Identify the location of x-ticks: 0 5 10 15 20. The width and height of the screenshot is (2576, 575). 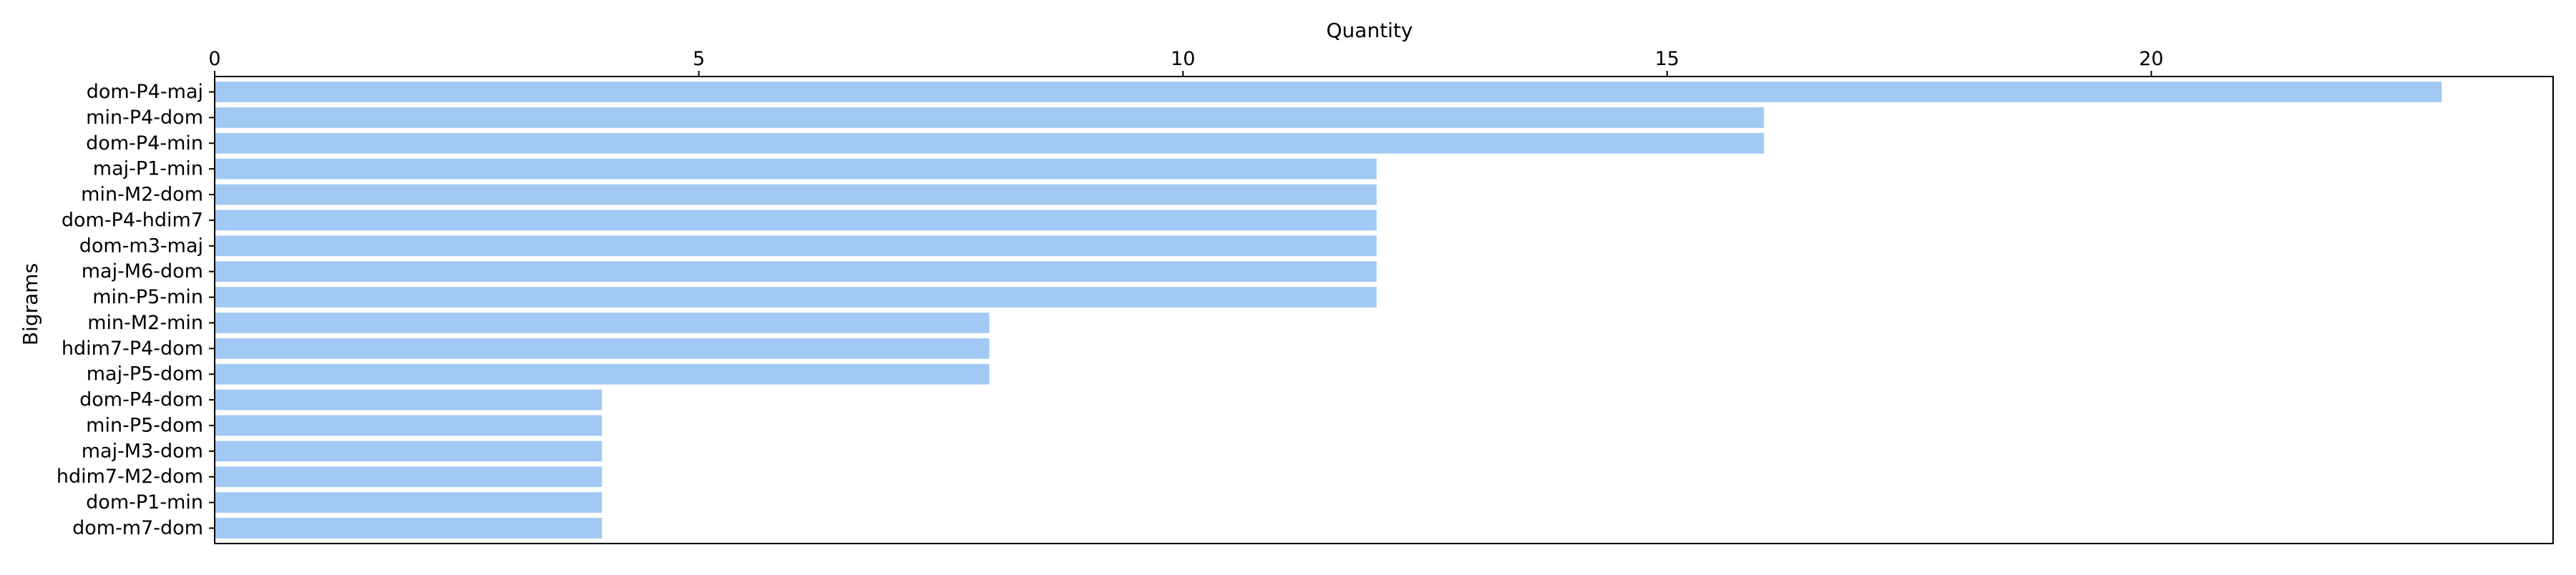
(1186, 63).